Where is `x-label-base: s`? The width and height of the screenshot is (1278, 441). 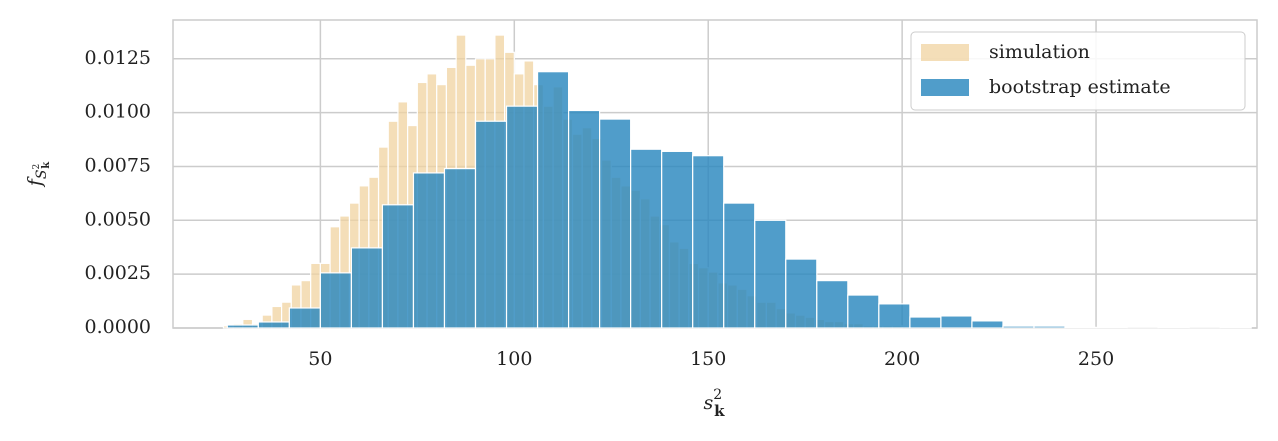 x-label-base: s is located at coordinates (708, 403).